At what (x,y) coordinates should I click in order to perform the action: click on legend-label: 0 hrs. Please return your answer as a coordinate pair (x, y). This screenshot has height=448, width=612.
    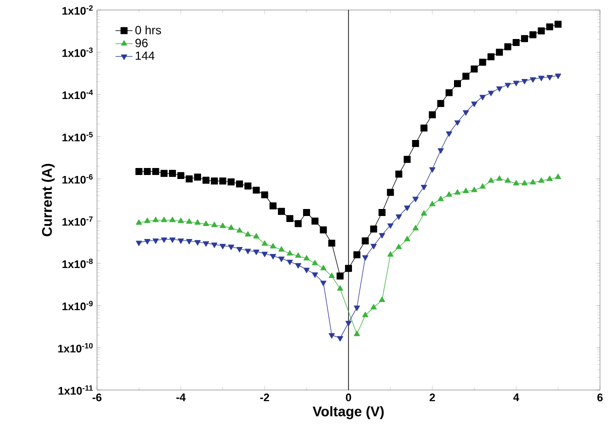
    Looking at the image, I should click on (148, 30).